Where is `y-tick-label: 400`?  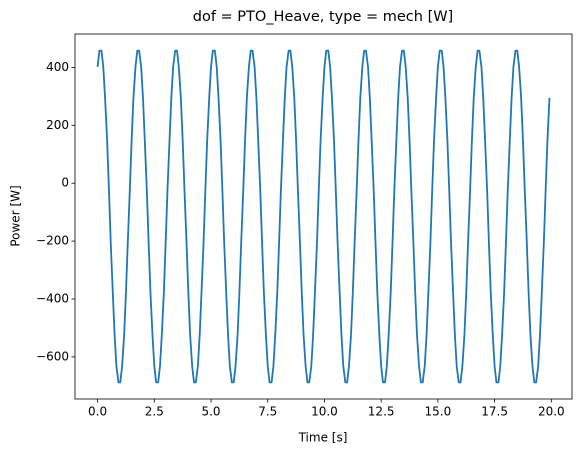 y-tick-label: 400 is located at coordinates (57, 67).